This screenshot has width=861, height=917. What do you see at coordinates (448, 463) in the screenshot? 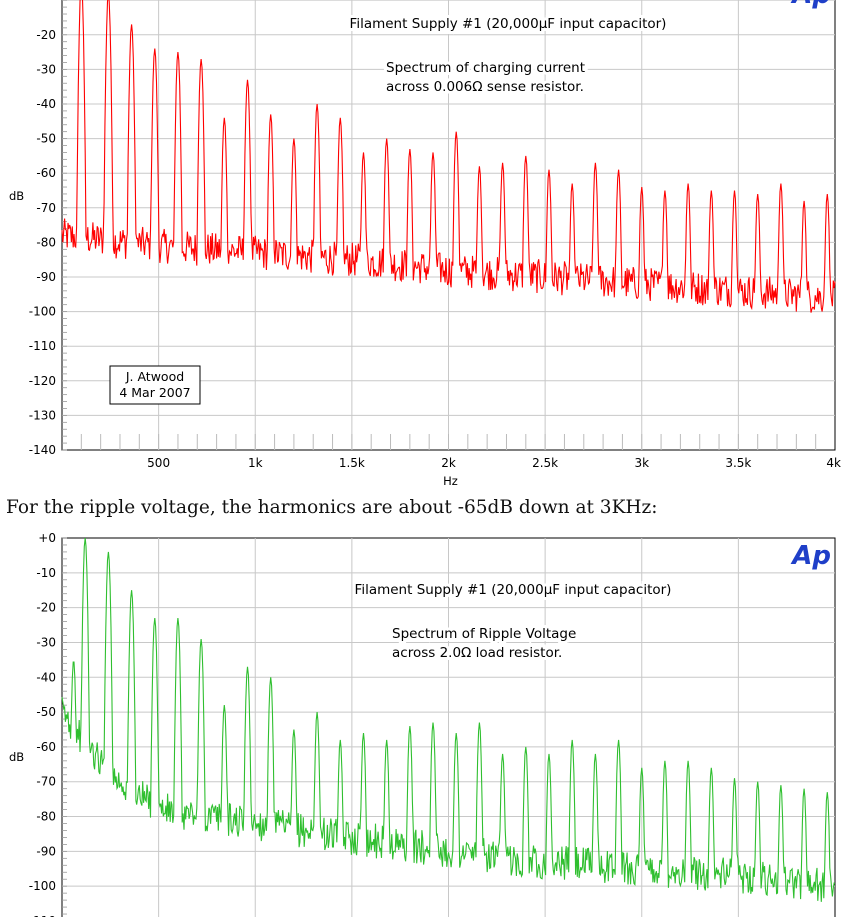
I see `x-tick-label: 2k` at bounding box center [448, 463].